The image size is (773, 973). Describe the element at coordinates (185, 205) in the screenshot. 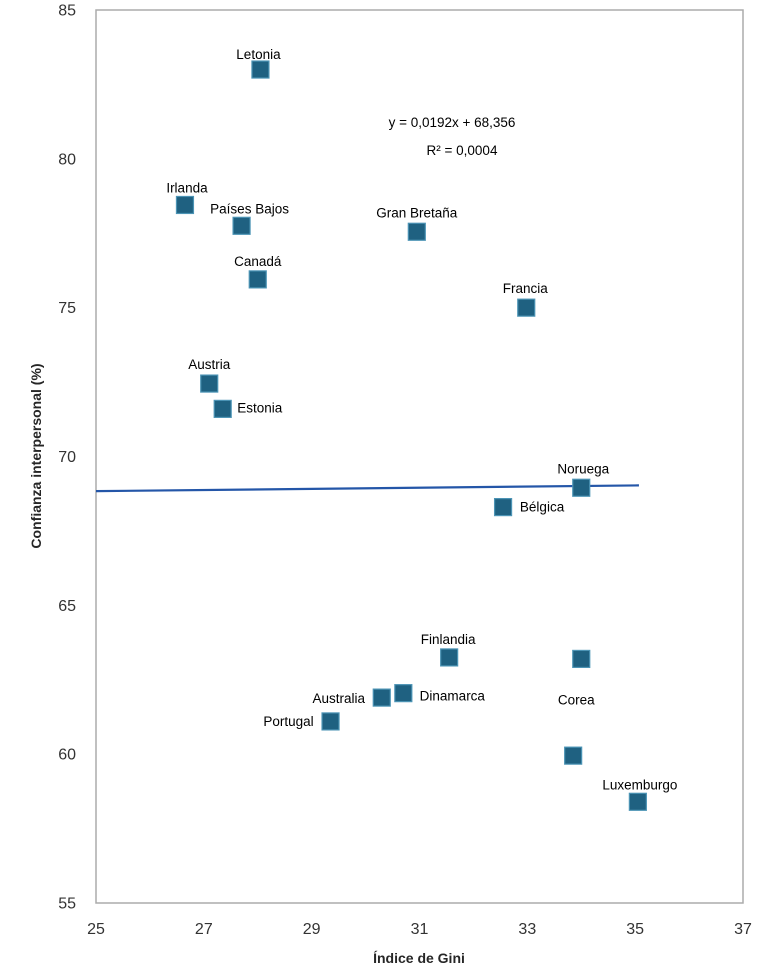

I see `data-point-irlanda` at that location.